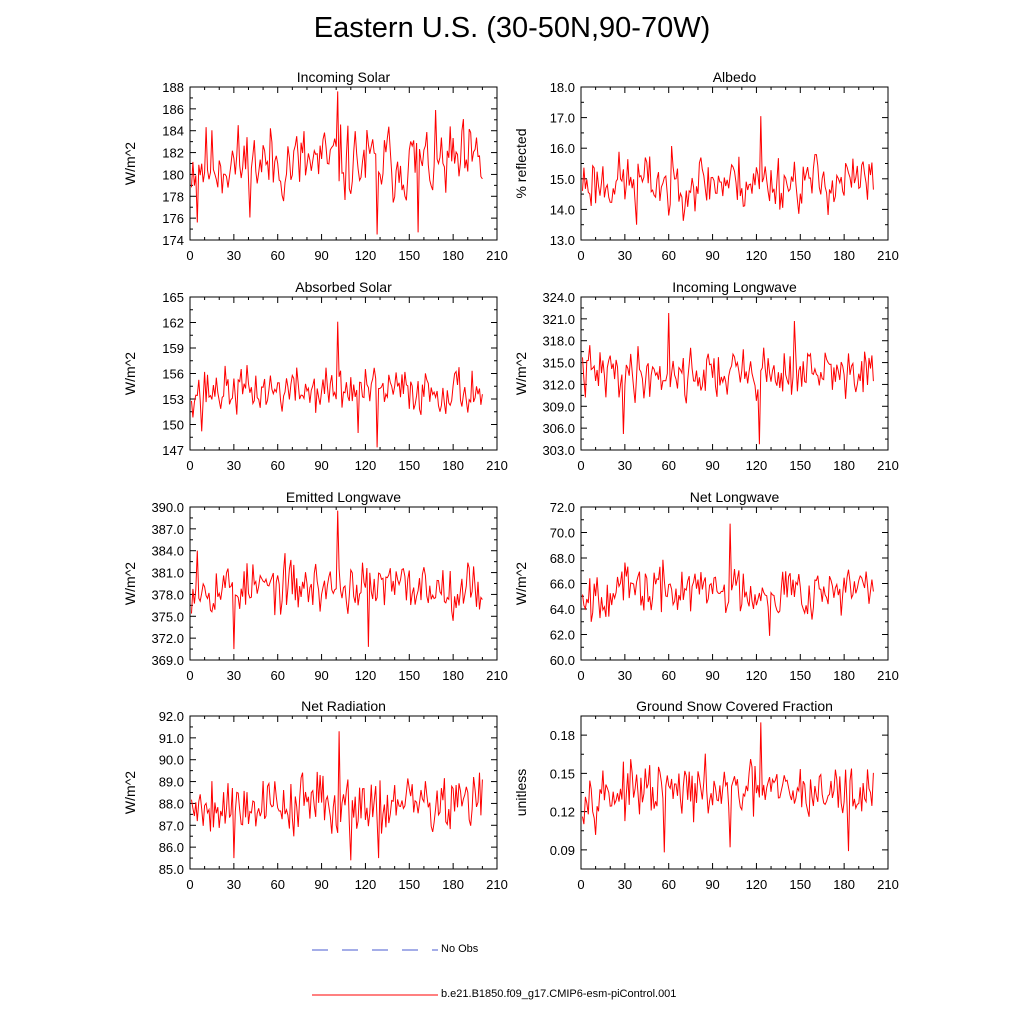 The height and width of the screenshot is (1024, 1024). Describe the element at coordinates (521, 163) in the screenshot. I see `y-axis-label: % reflected` at that location.